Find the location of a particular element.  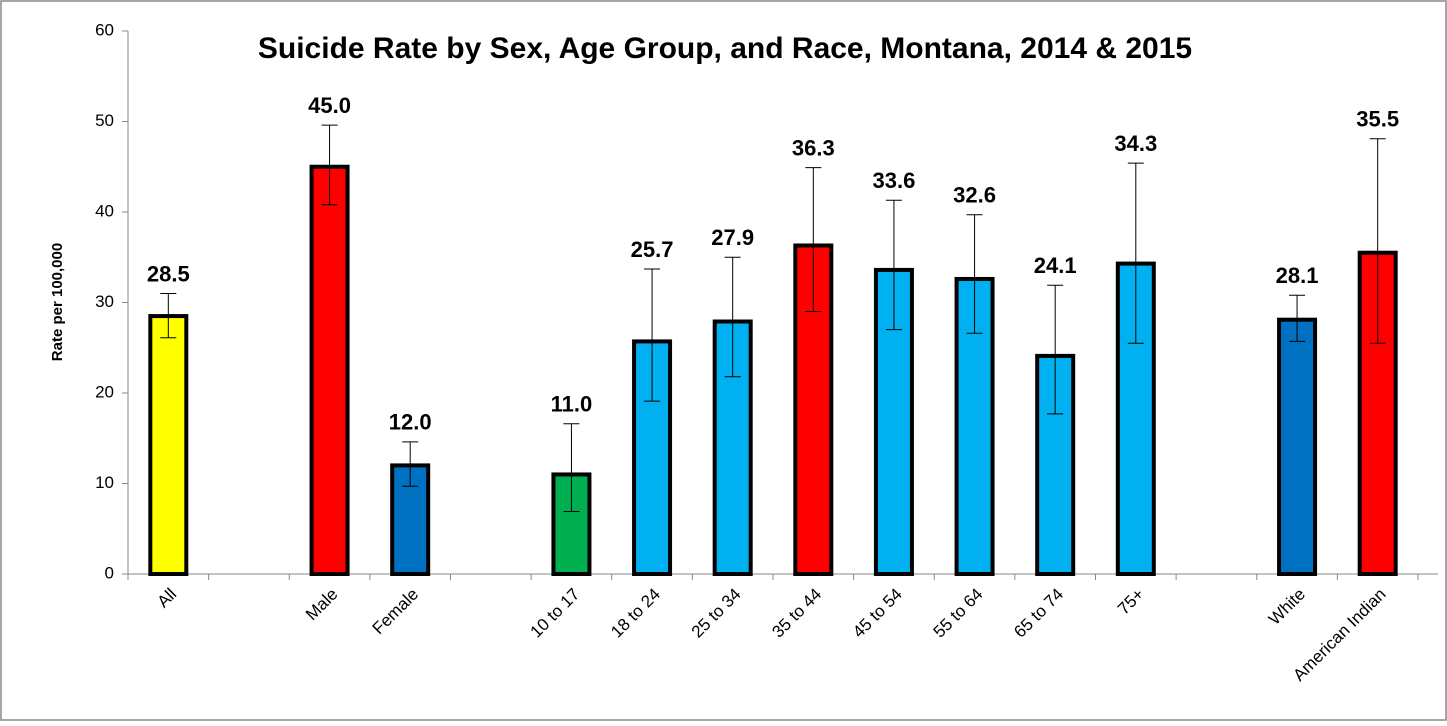

data-label: 36.3 is located at coordinates (813, 147).